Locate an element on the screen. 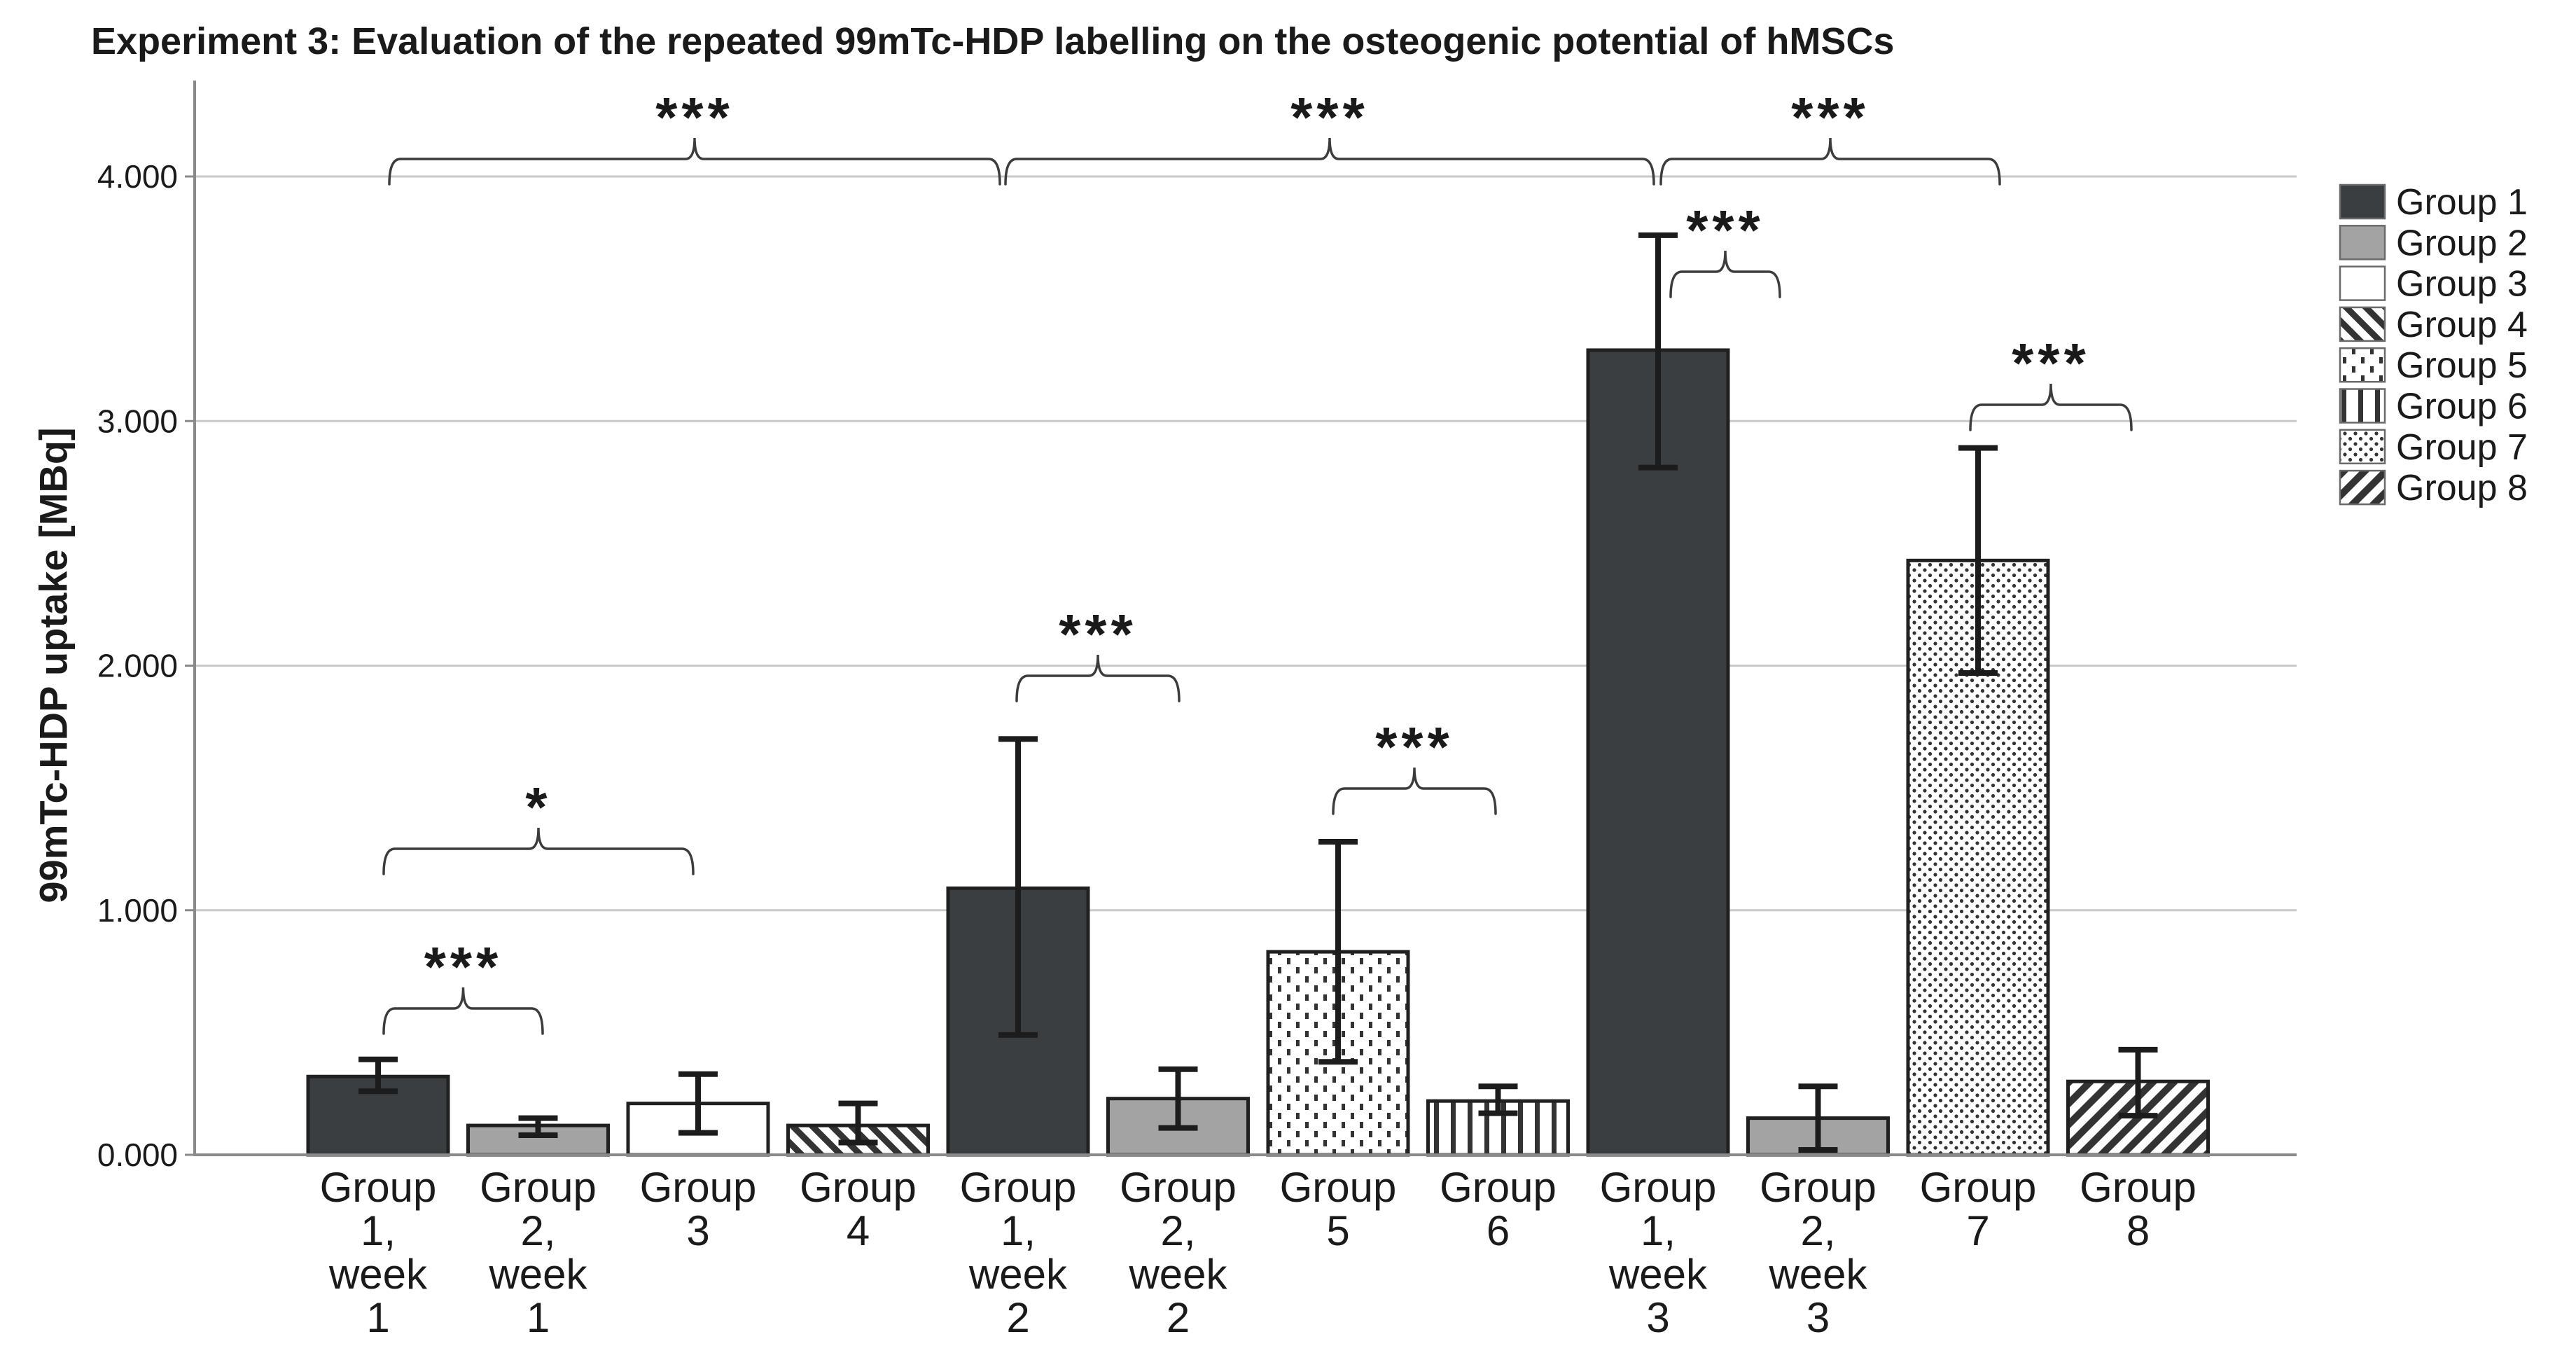 This screenshot has height=1353, width=2576. legend-item-group-5: Group 5 is located at coordinates (2433, 365).